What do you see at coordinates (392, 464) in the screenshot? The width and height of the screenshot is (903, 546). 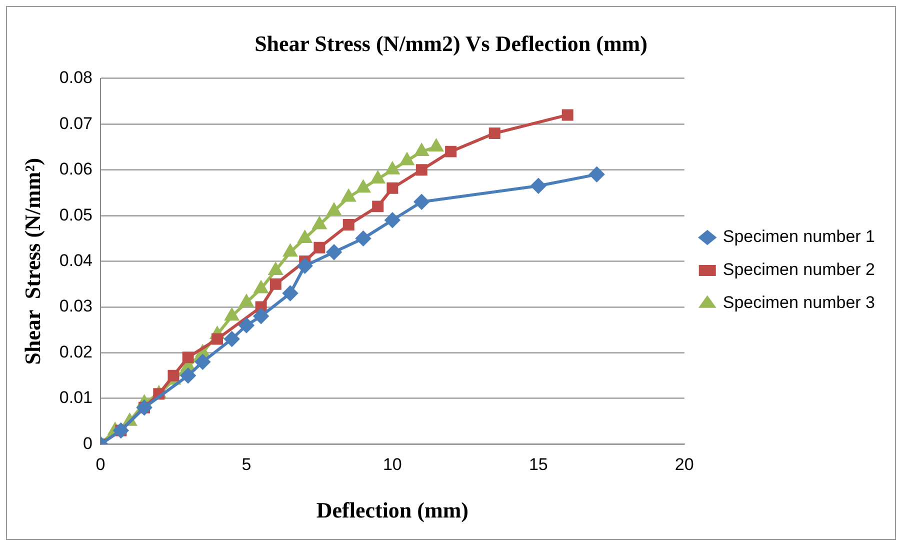 I see `x-tick-label: 10` at bounding box center [392, 464].